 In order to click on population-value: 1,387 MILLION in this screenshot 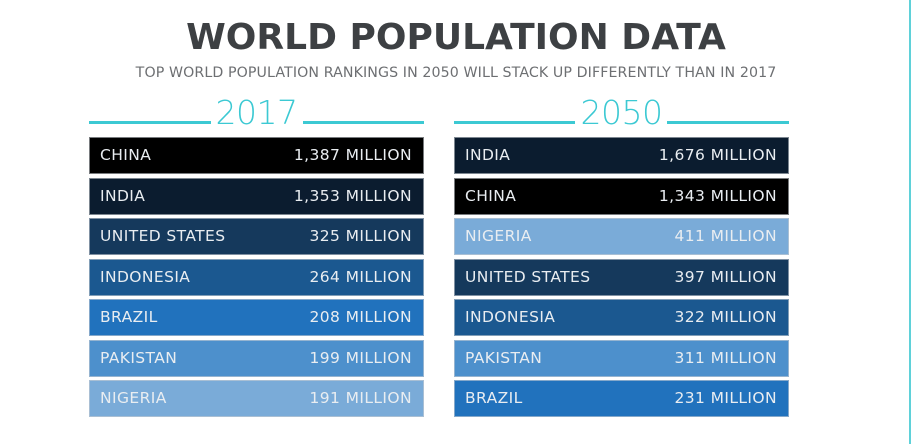, I will do `click(352, 155)`.